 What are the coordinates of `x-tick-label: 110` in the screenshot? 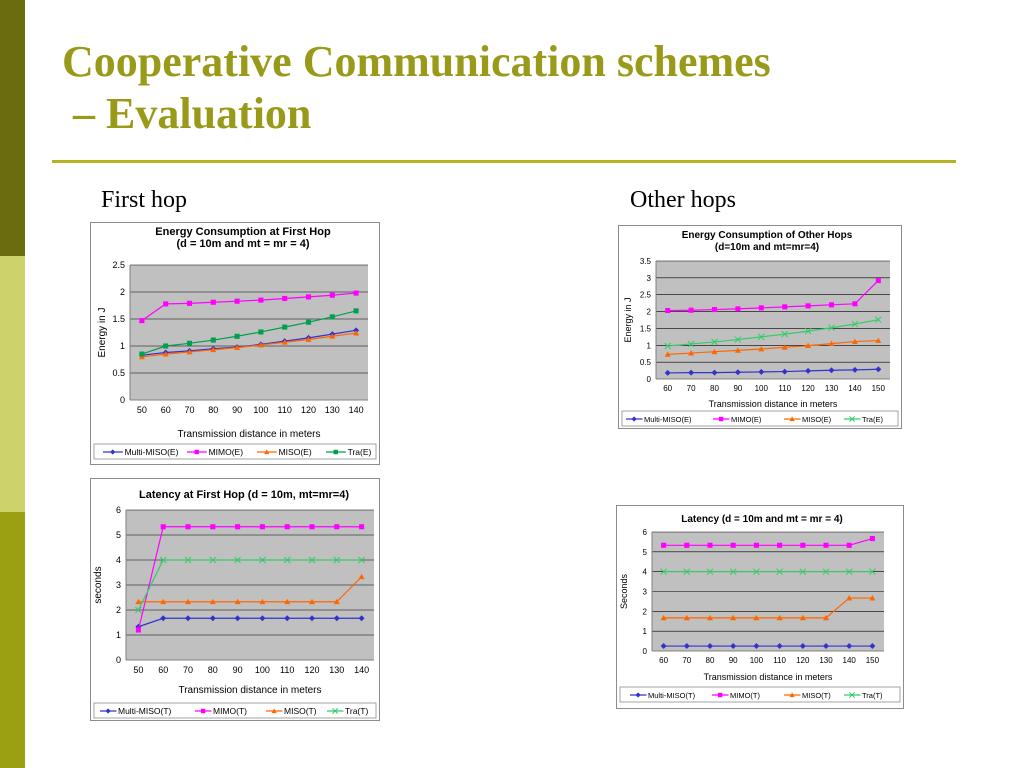 It's located at (285, 410).